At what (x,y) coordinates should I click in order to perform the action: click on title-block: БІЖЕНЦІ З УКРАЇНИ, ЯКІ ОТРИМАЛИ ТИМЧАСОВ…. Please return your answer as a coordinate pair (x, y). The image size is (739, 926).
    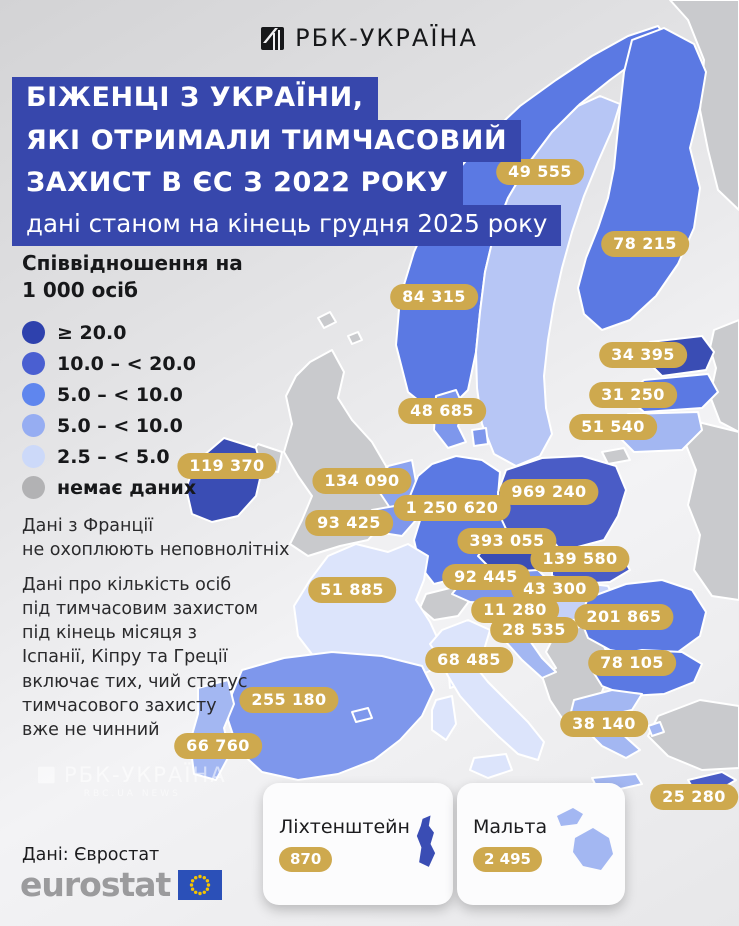
    Looking at the image, I should click on (287, 162).